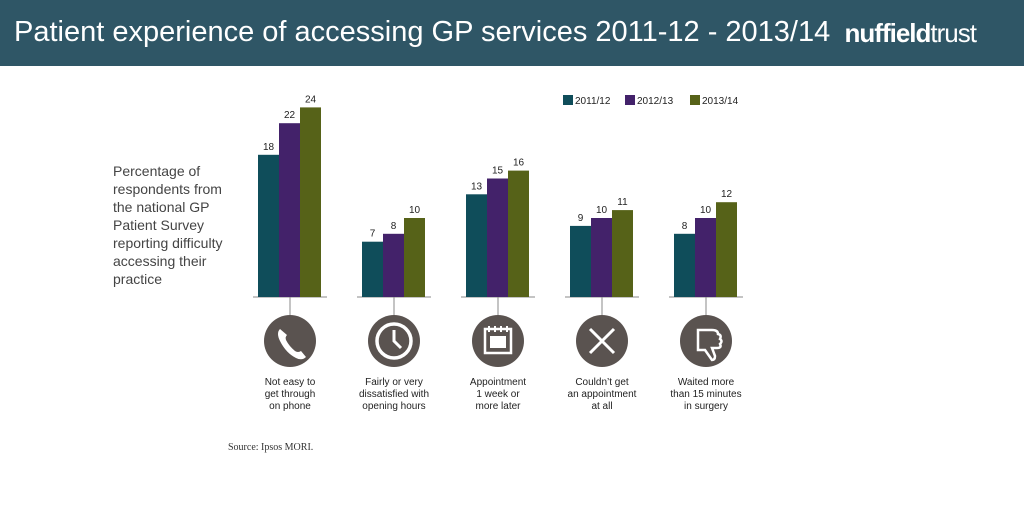  Describe the element at coordinates (290, 406) in the screenshot. I see `category-label-line: on phone` at that location.